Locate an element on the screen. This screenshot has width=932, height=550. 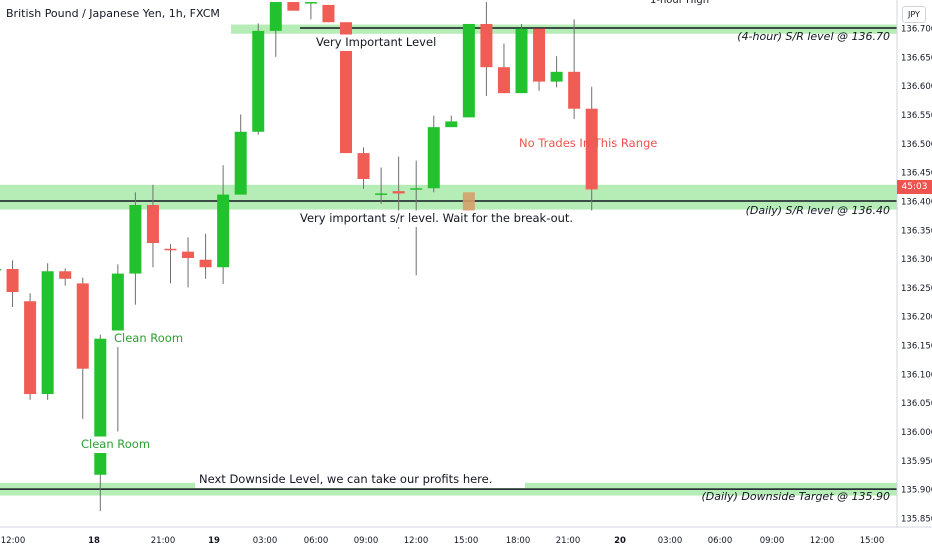
annotation-clean-room-2: Clean Room is located at coordinates (115, 444).